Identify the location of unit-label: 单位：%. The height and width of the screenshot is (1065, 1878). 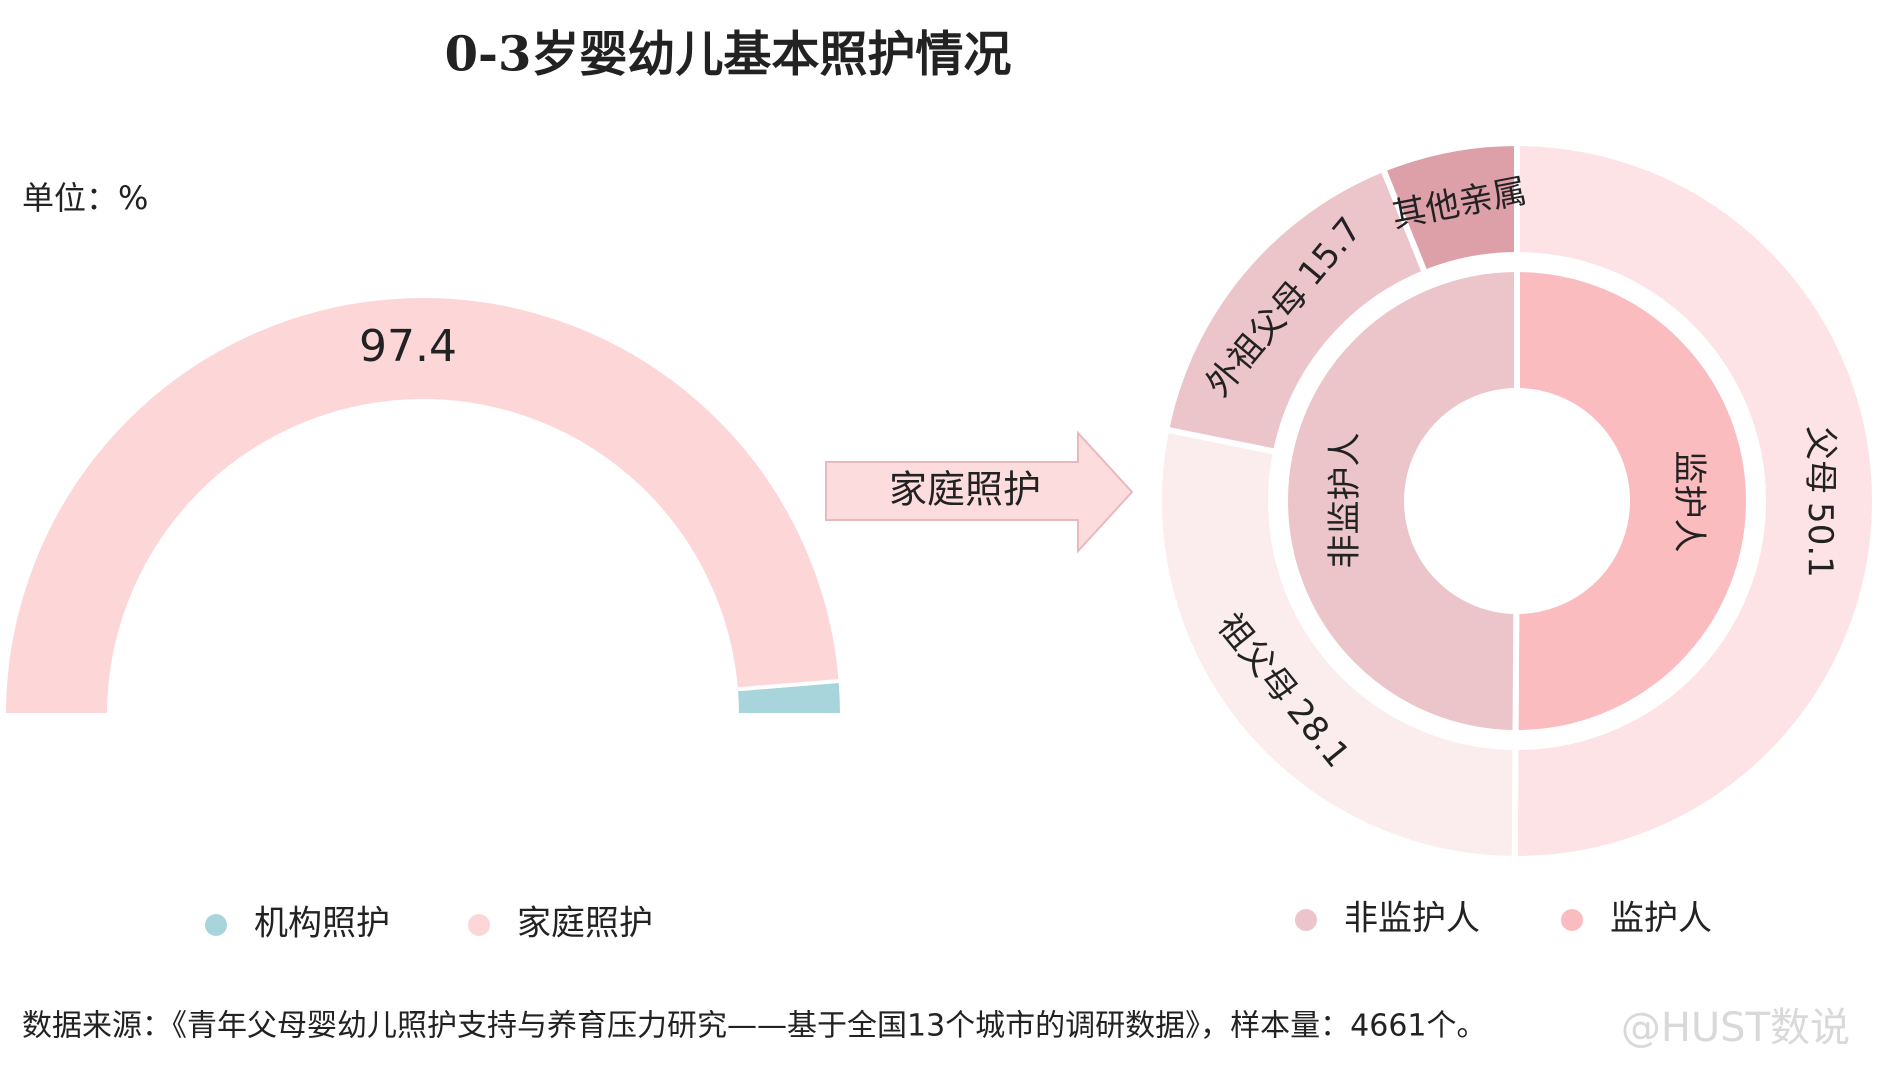
(85, 198).